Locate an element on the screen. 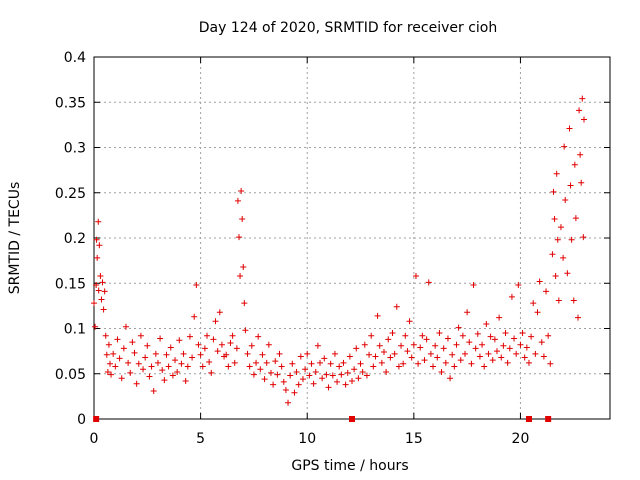 The height and width of the screenshot is (480, 640). axis-markers is located at coordinates (322, 419).